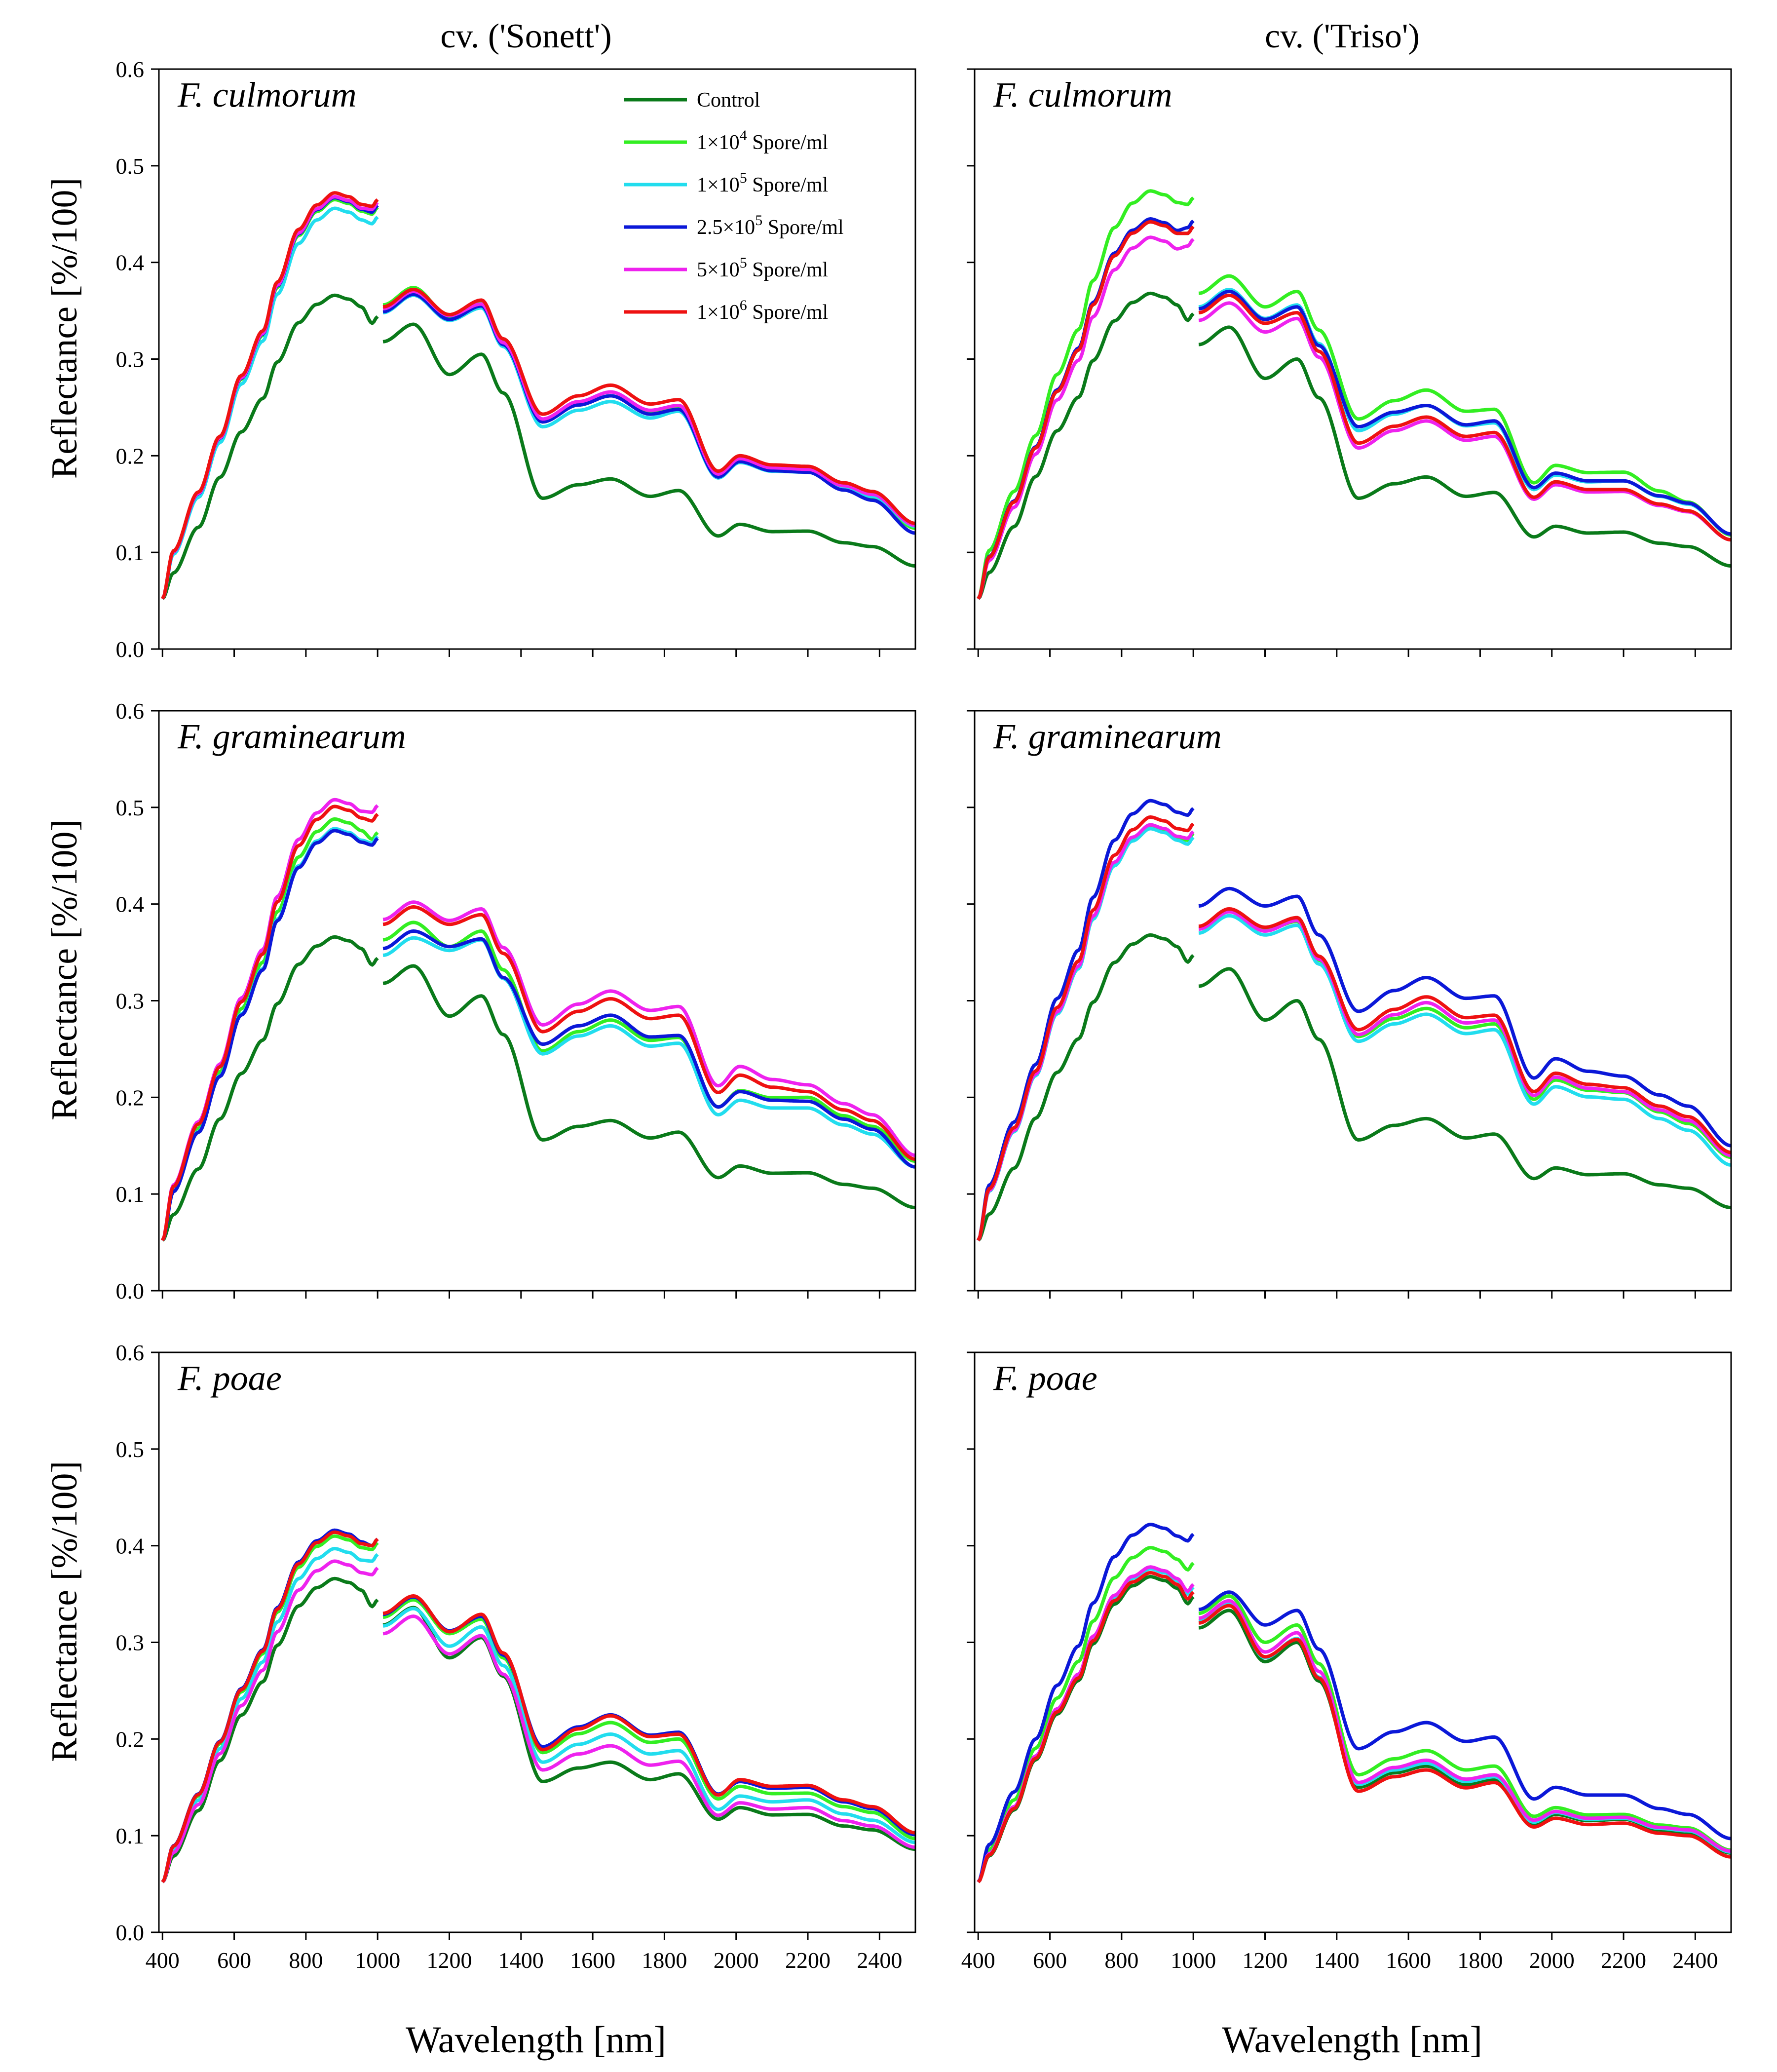 The height and width of the screenshot is (2072, 1777). What do you see at coordinates (944, 2040) in the screenshot?
I see `x-axis-labels: Wavelength [nm] Wavelength [nm]` at bounding box center [944, 2040].